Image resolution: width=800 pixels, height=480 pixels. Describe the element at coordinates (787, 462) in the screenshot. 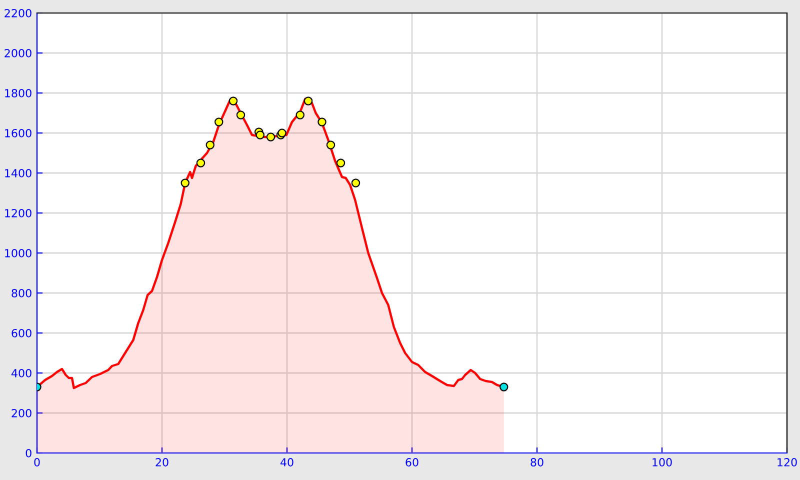

I see `x-tick-label: 120` at that location.